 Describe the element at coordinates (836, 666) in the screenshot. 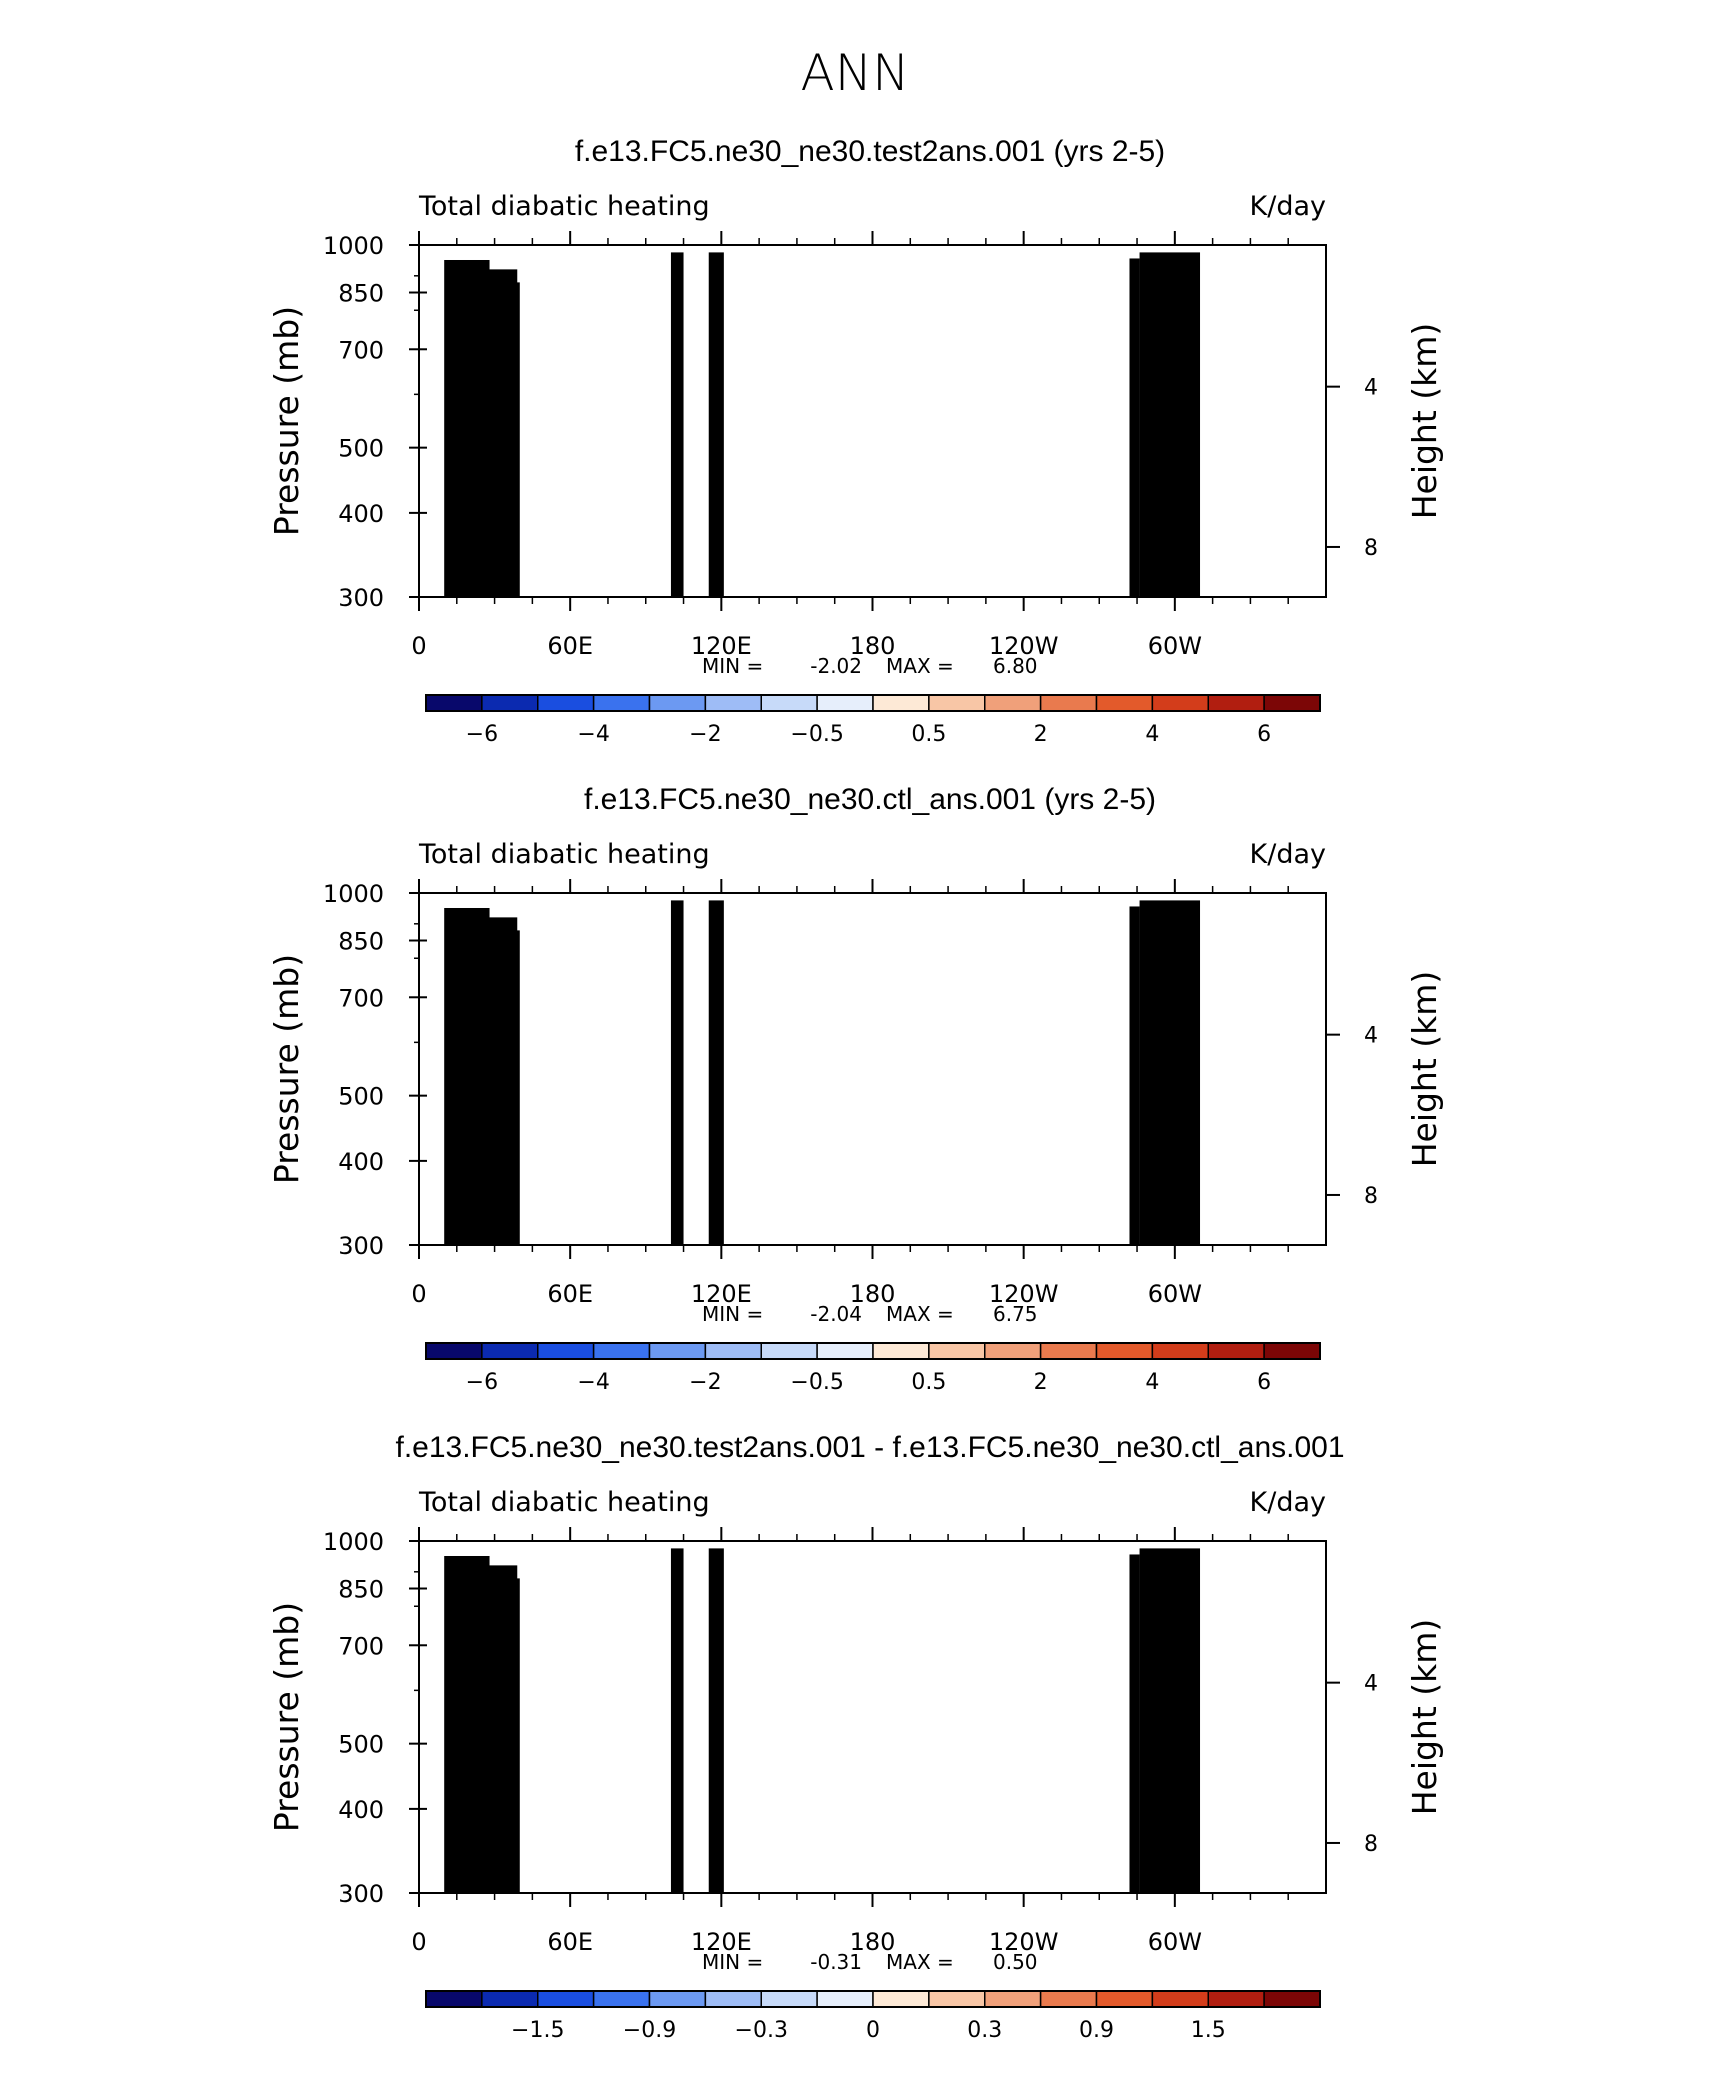

I see `min-value: -2.02` at that location.